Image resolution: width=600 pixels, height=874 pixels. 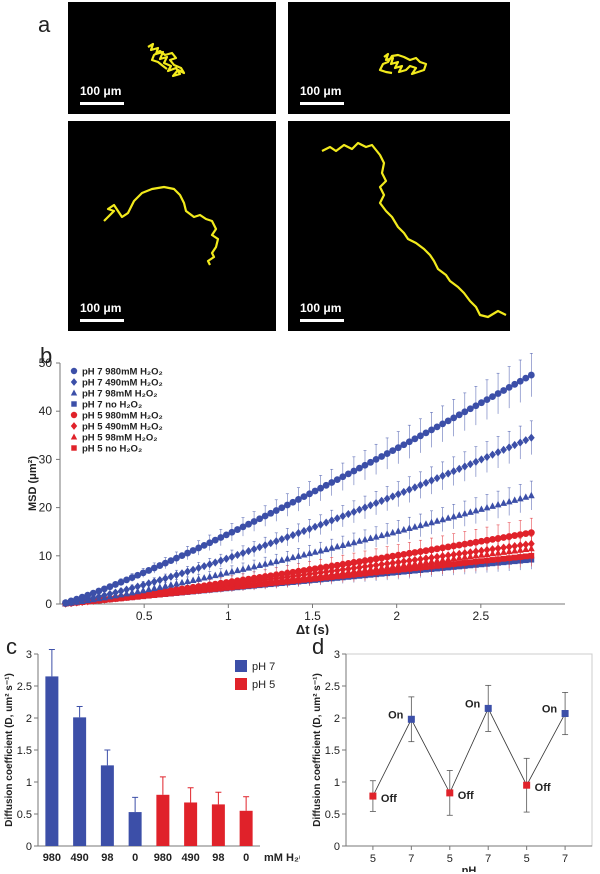 What do you see at coordinates (318, 646) in the screenshot?
I see `panel-d-label: d` at bounding box center [318, 646].